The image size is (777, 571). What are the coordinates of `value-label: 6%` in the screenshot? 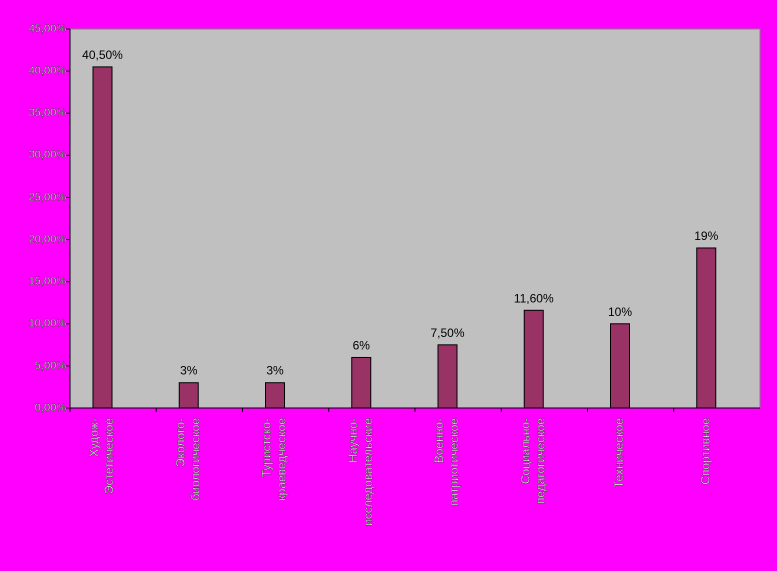 It's located at (362, 345).